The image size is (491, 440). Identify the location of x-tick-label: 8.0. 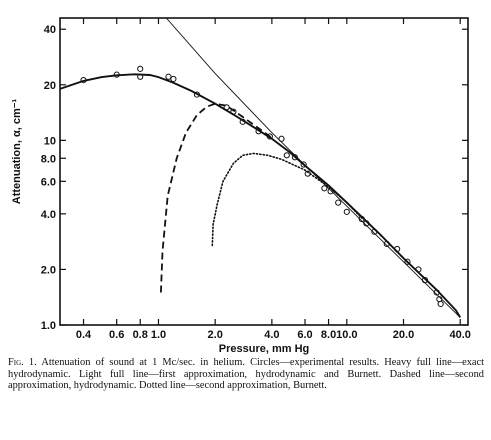
(328, 335).